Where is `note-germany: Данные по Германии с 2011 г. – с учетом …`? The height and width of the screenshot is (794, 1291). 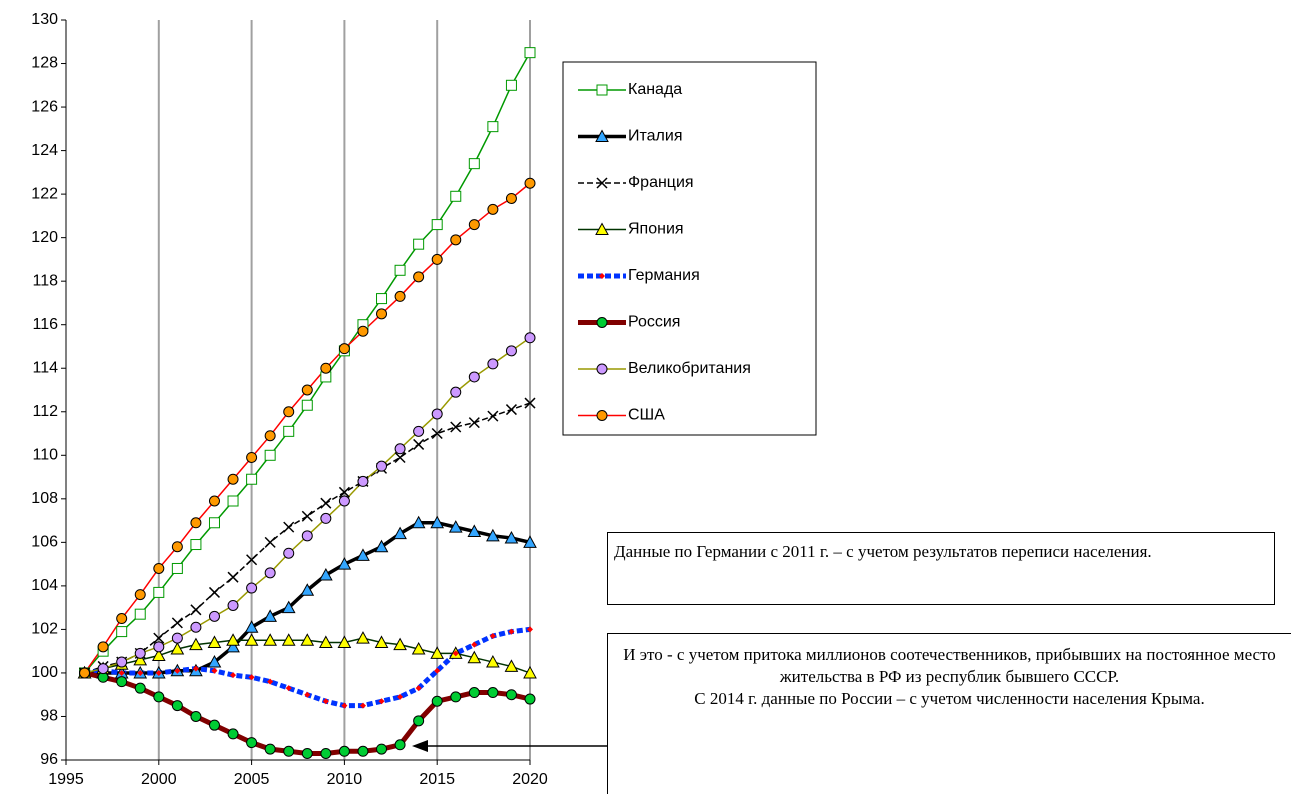 note-germany: Данные по Германии с 2011 г. – с учетом … is located at coordinates (941, 568).